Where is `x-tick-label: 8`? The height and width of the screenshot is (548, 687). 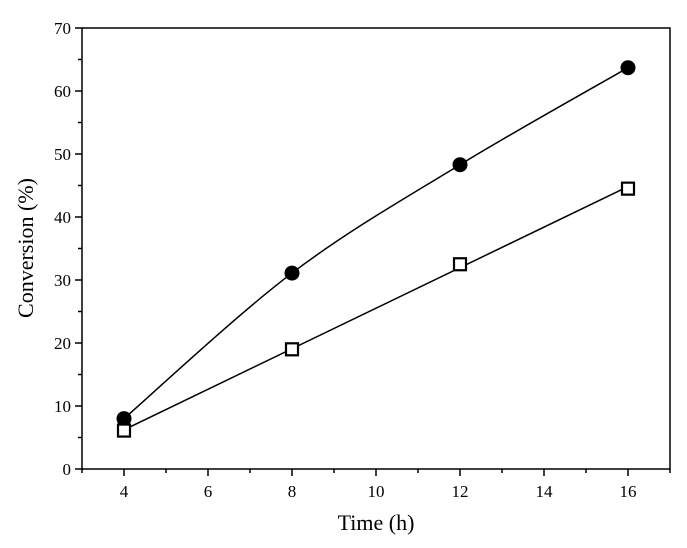
x-tick-label: 8 is located at coordinates (292, 491).